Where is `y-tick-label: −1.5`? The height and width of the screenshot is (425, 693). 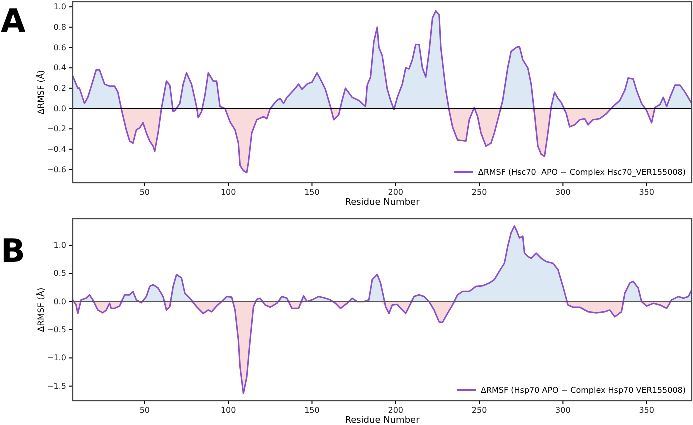 y-tick-label: −1.5 is located at coordinates (56, 386).